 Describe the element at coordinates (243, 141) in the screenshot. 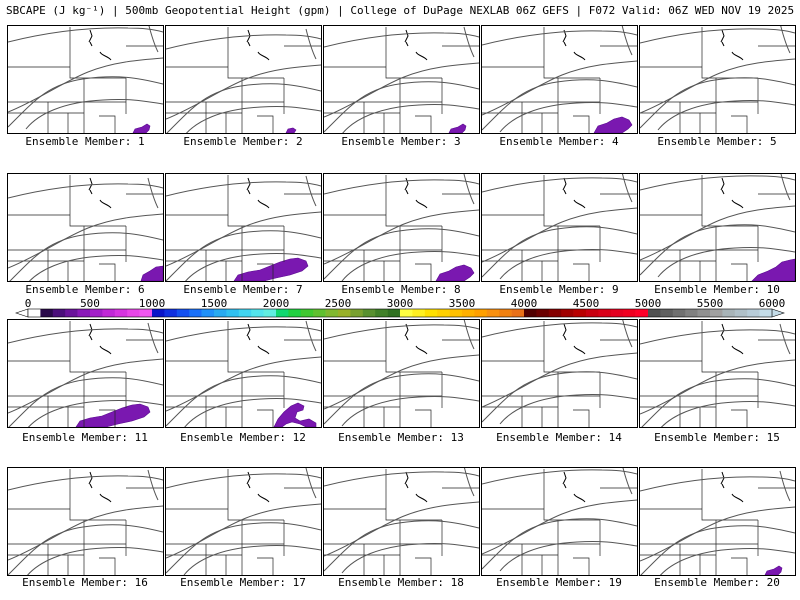

I see `member-label: Ensemble Member: 2` at that location.